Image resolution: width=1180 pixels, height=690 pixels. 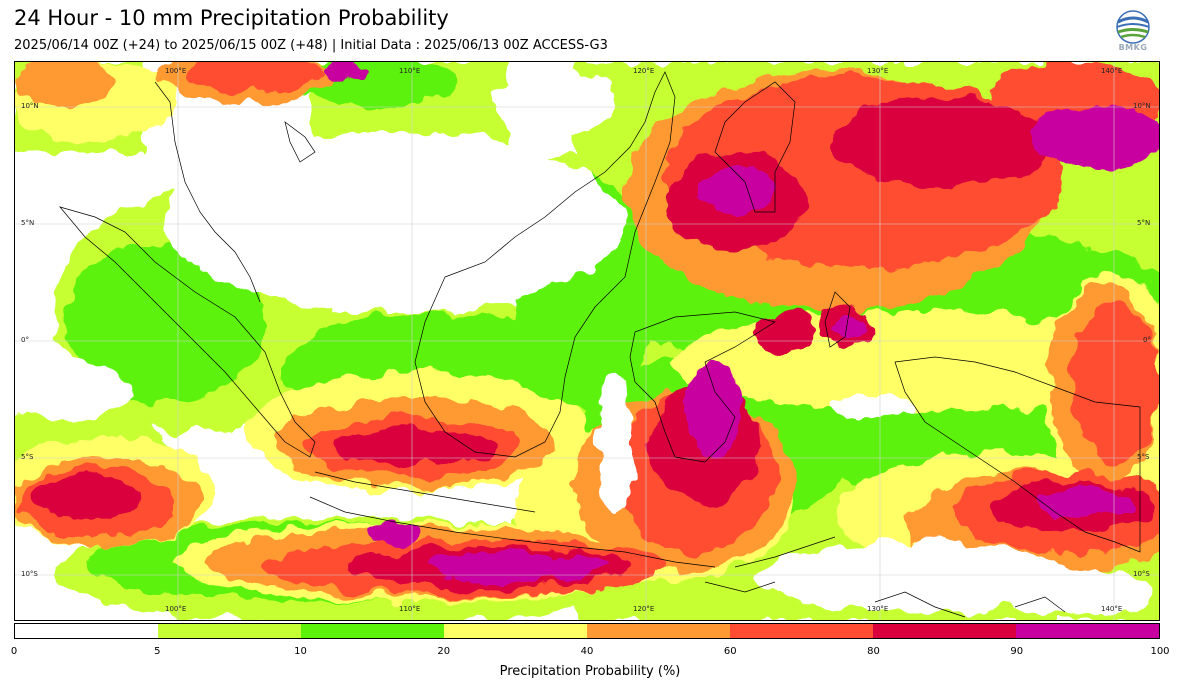 What do you see at coordinates (1141, 574) in the screenshot?
I see `lat-label-right: 10°S` at bounding box center [1141, 574].